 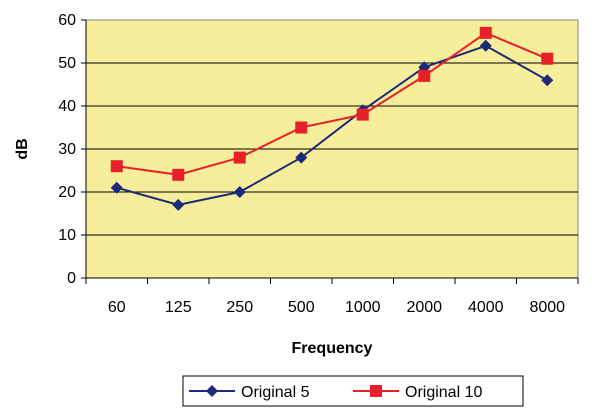 I want to click on y-tick-labels: 0 10 20 30 40 50 60, so click(x=67, y=149).